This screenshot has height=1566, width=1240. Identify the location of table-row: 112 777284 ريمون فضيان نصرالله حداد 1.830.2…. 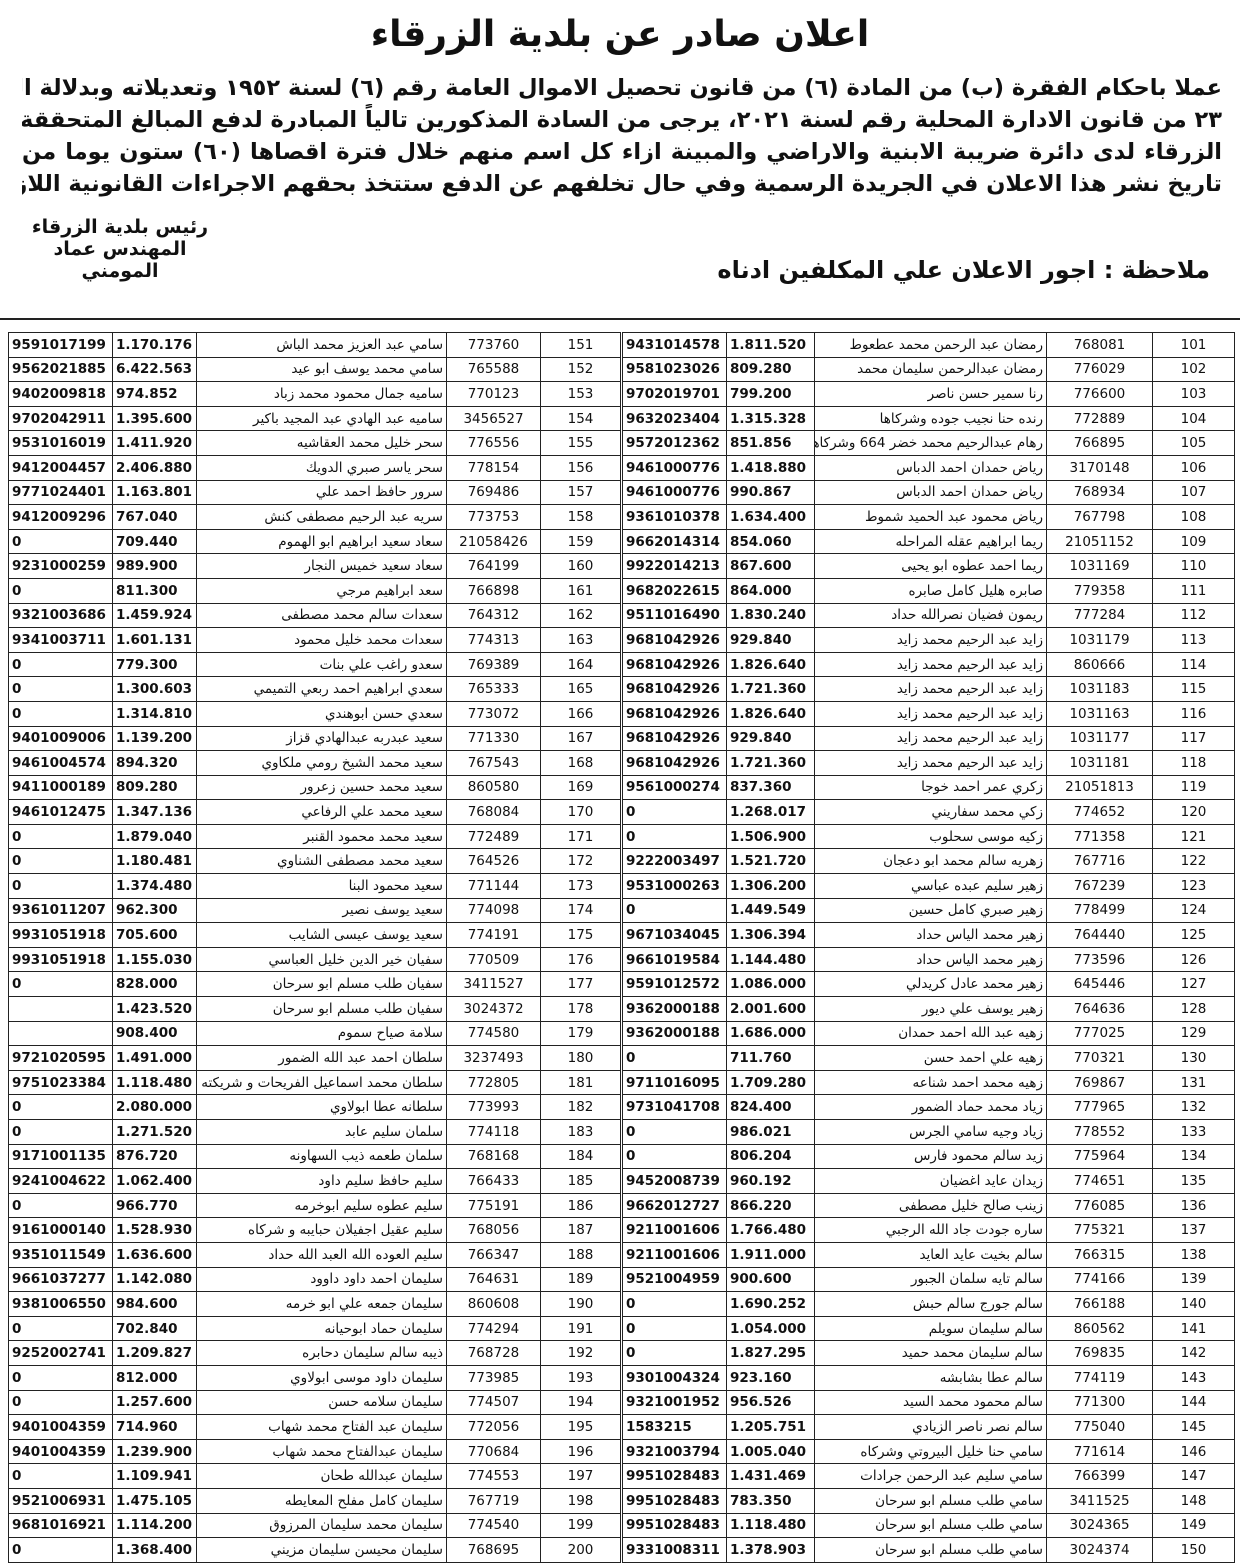
(928, 615).